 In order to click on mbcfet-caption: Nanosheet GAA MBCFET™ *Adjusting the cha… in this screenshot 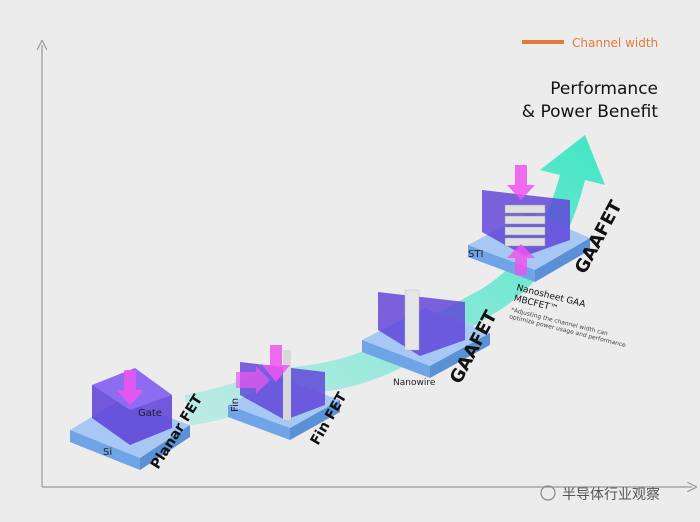, I will do `click(568, 316)`.